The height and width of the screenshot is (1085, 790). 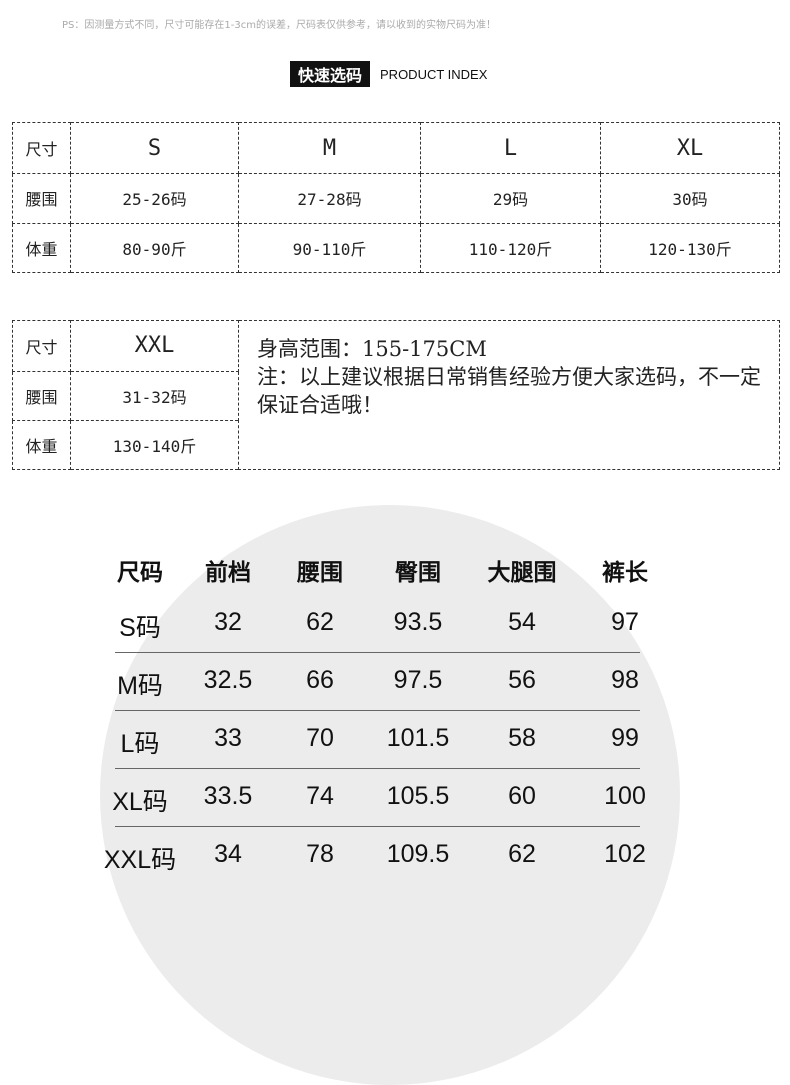 What do you see at coordinates (625, 854) in the screenshot?
I see `table-row-cell: 102` at bounding box center [625, 854].